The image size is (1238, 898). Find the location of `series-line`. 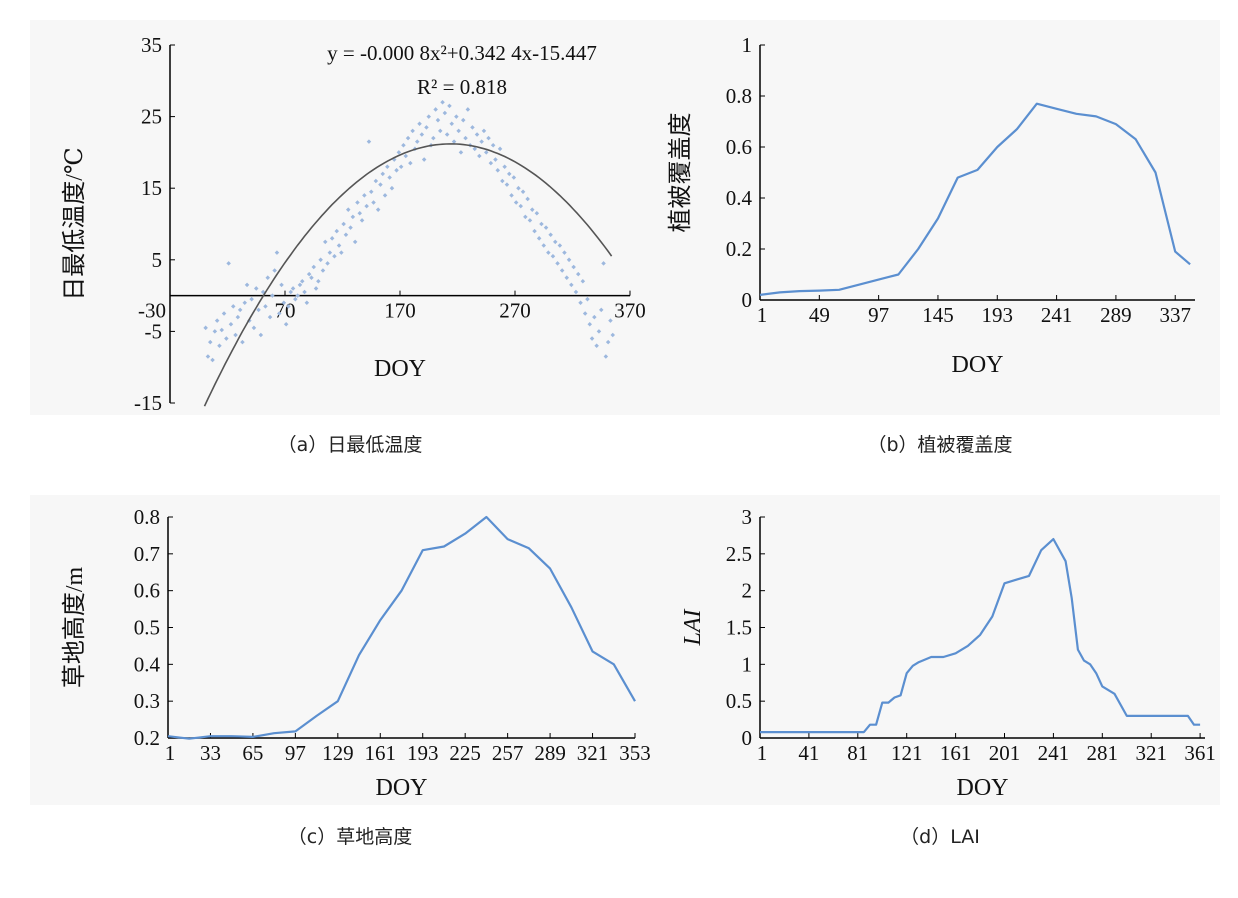

series-line is located at coordinates (401, 627).